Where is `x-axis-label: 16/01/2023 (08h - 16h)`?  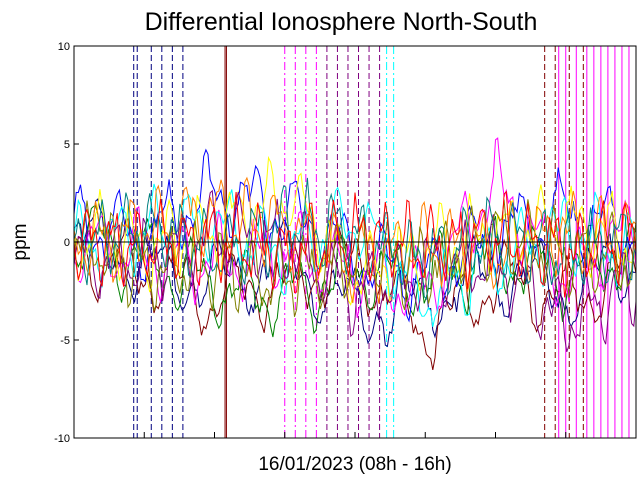
x-axis-label: 16/01/2023 (08h - 16h) is located at coordinates (354, 464).